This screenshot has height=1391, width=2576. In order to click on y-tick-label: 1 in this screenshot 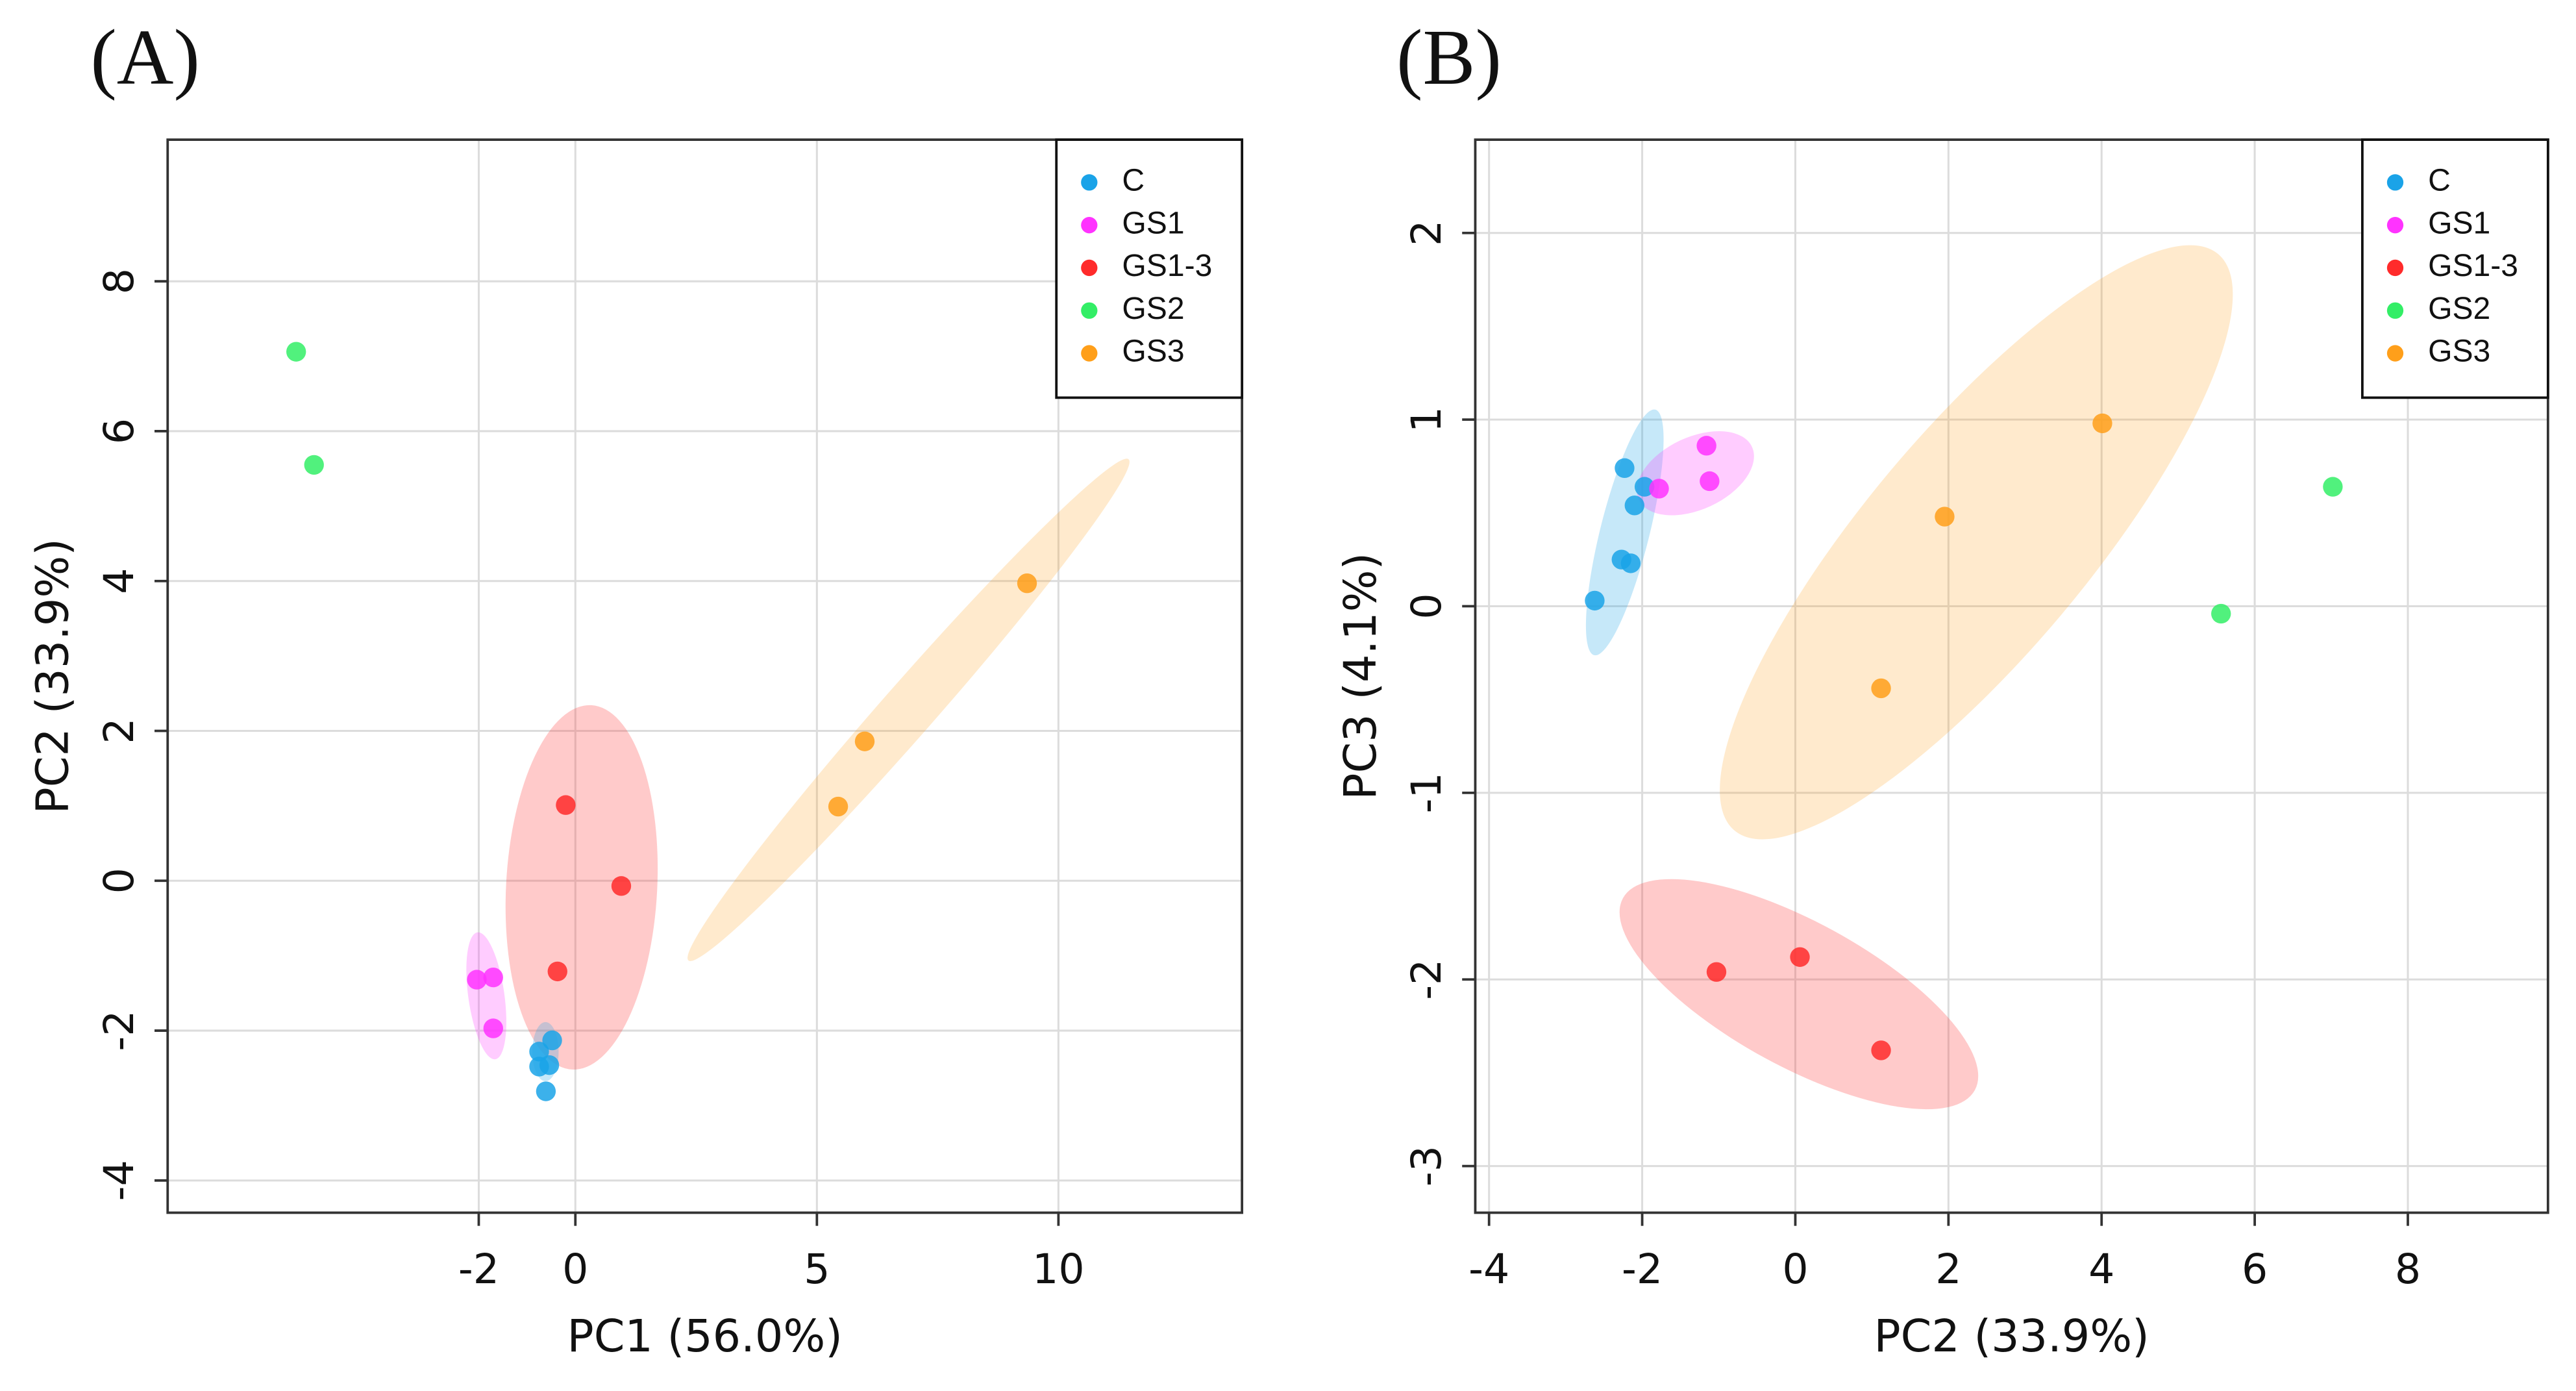, I will do `click(1426, 419)`.